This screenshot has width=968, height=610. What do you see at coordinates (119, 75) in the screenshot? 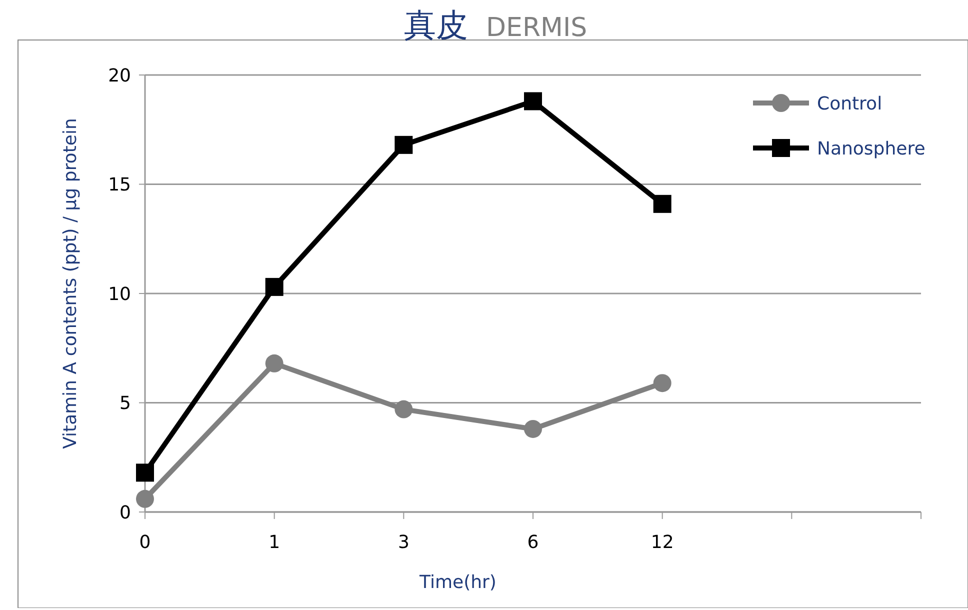
I see `y-tick-label: 20` at bounding box center [119, 75].